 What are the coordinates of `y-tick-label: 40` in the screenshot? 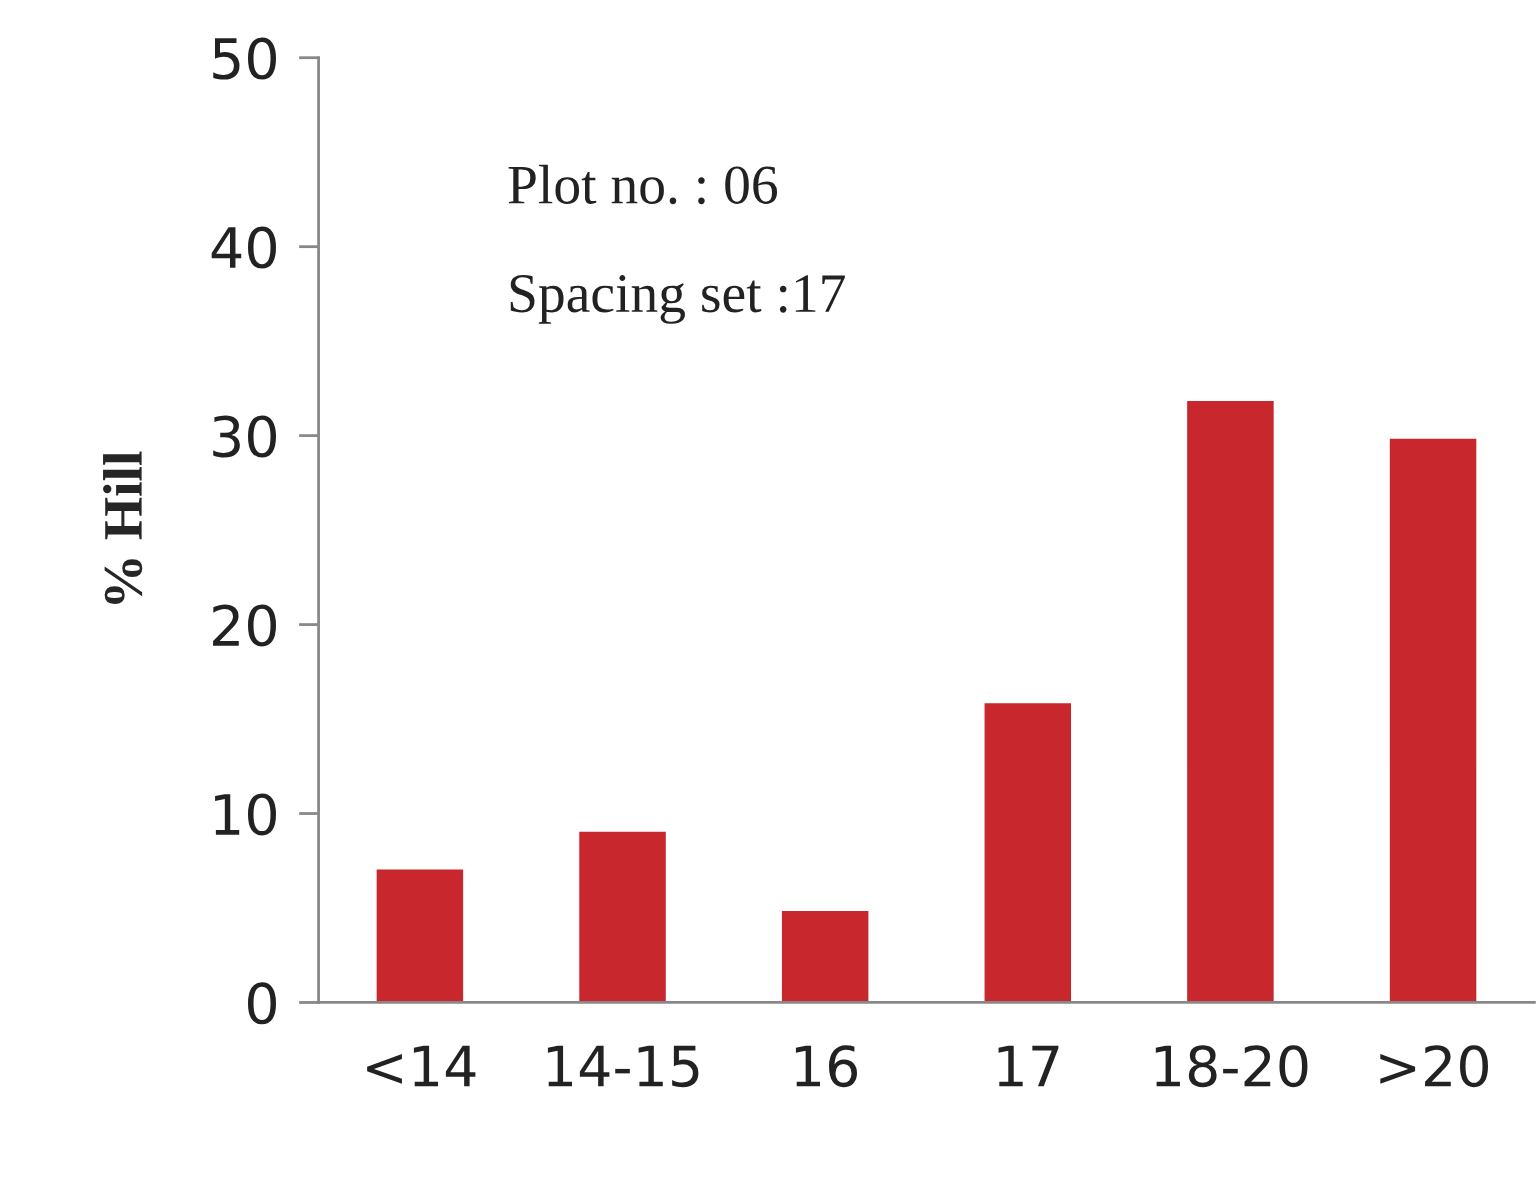 It's located at (243, 247).